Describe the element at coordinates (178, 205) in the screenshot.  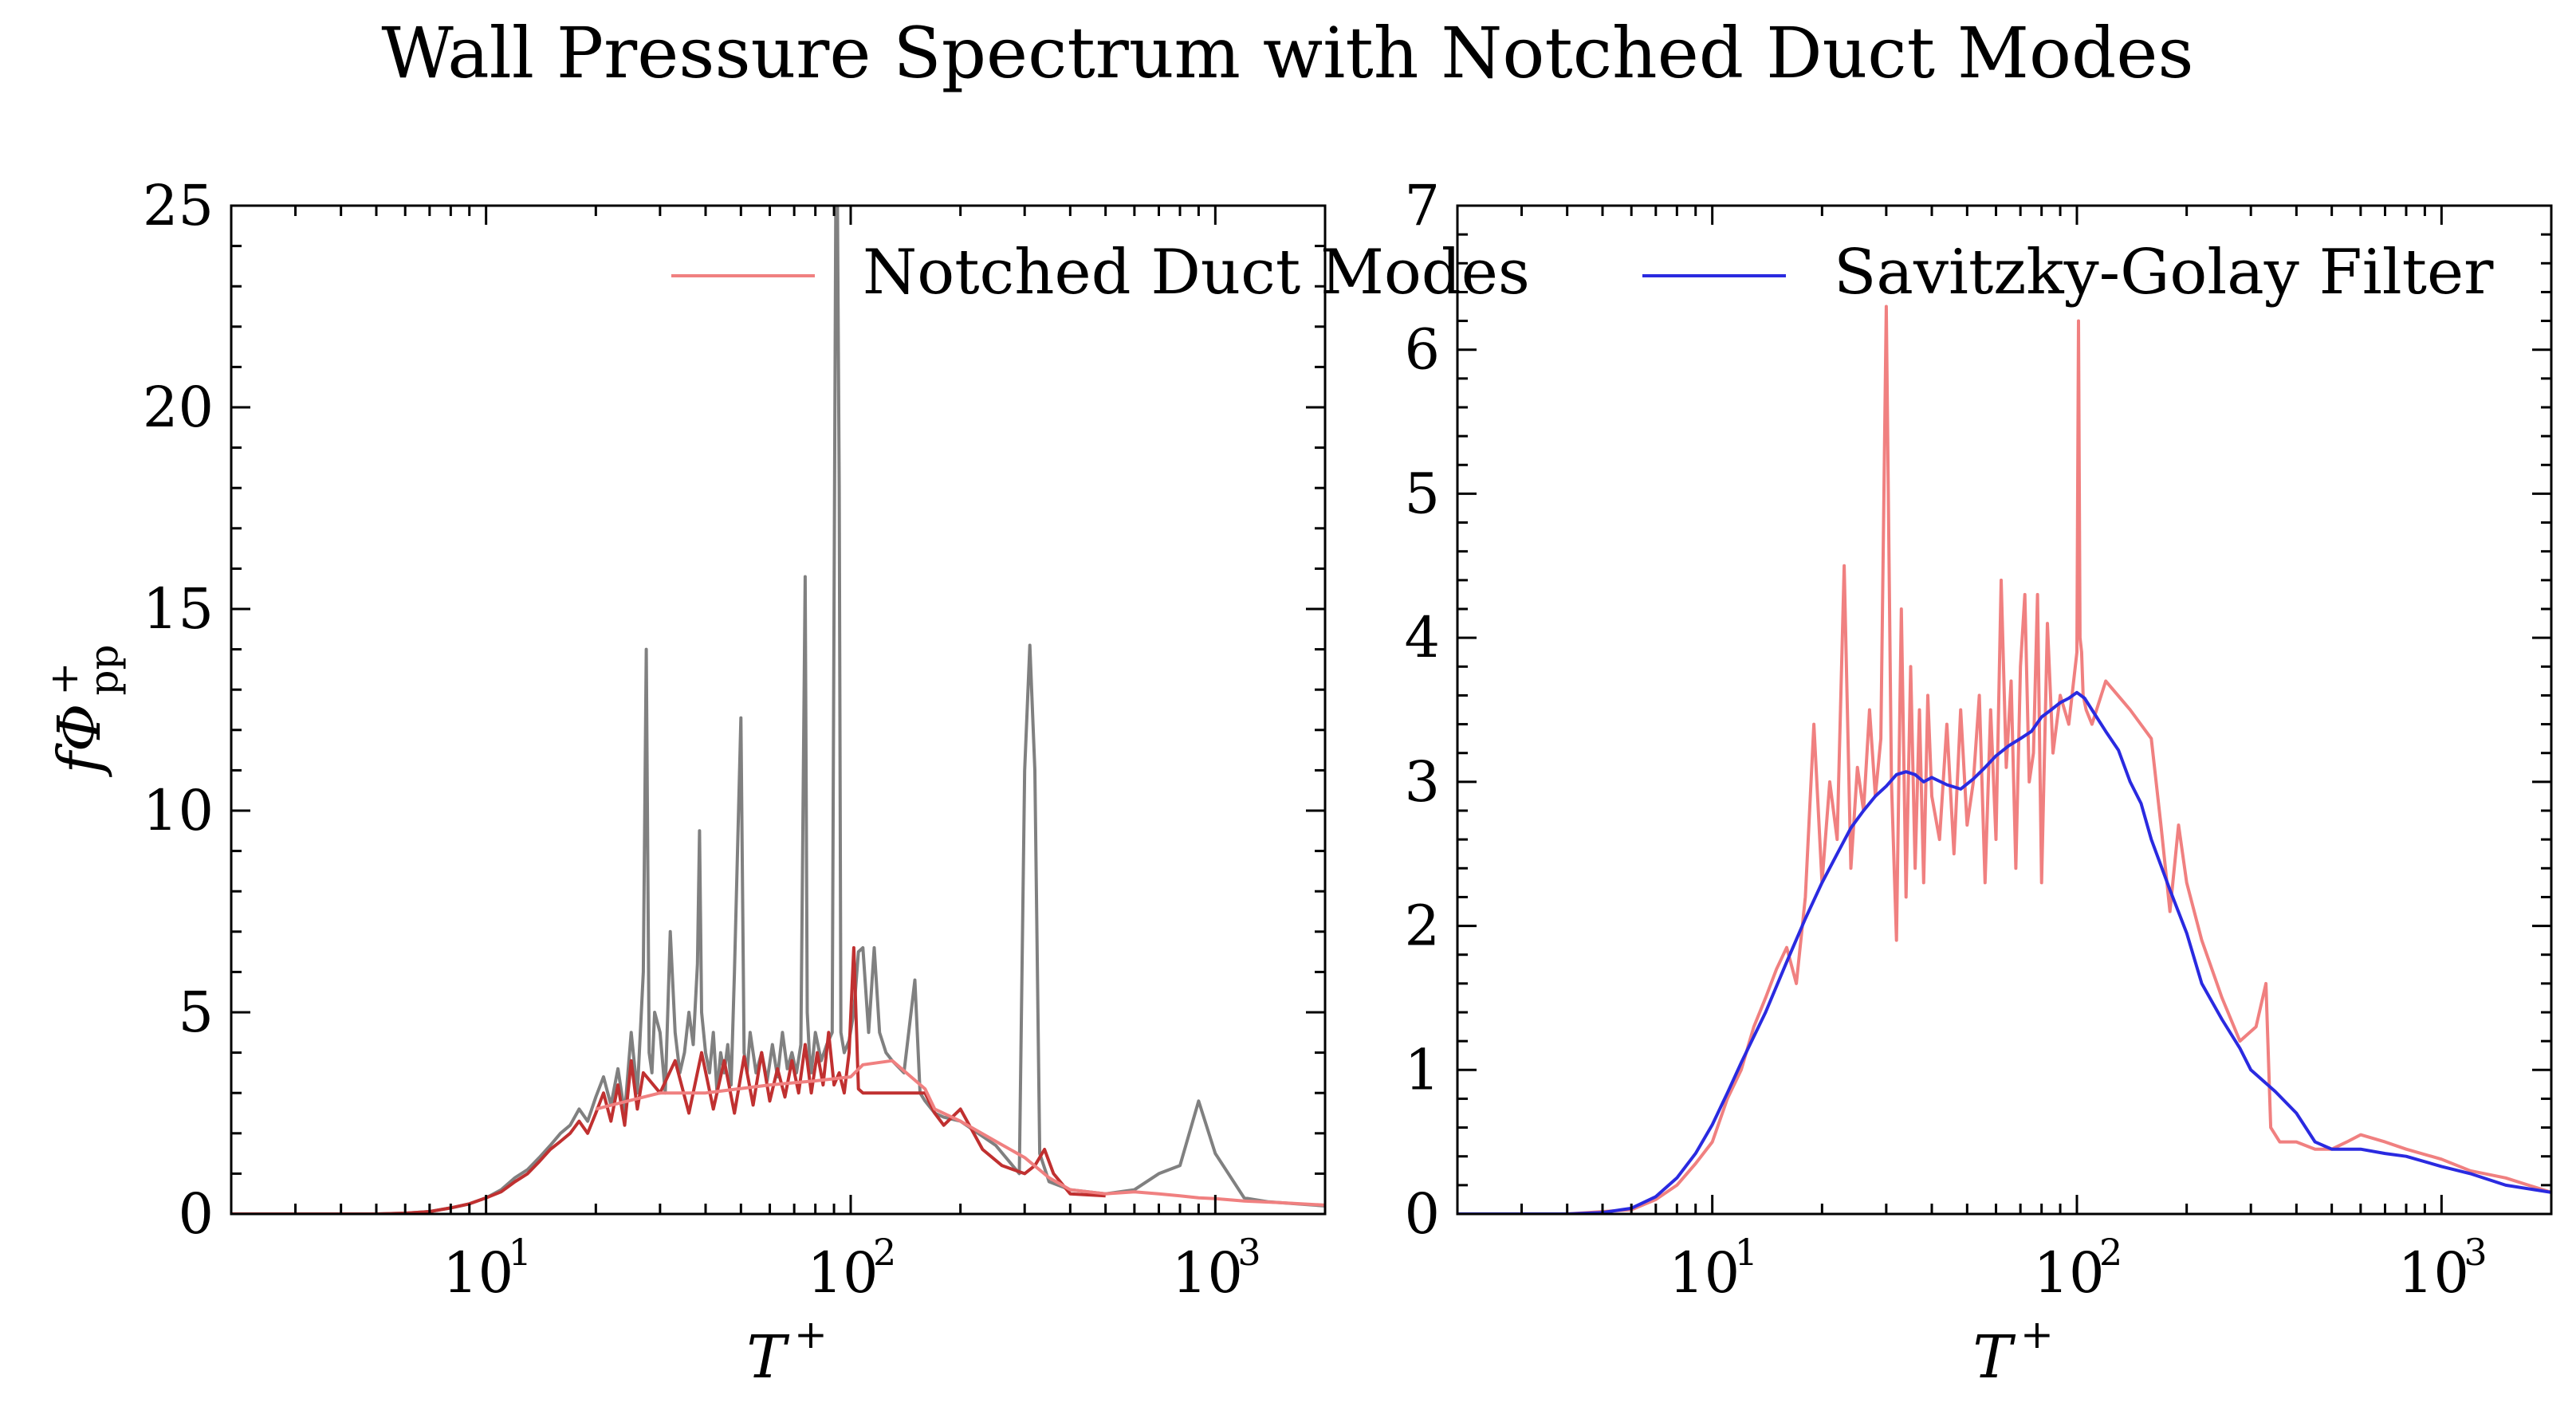
I see `y-tick-label: 25` at that location.